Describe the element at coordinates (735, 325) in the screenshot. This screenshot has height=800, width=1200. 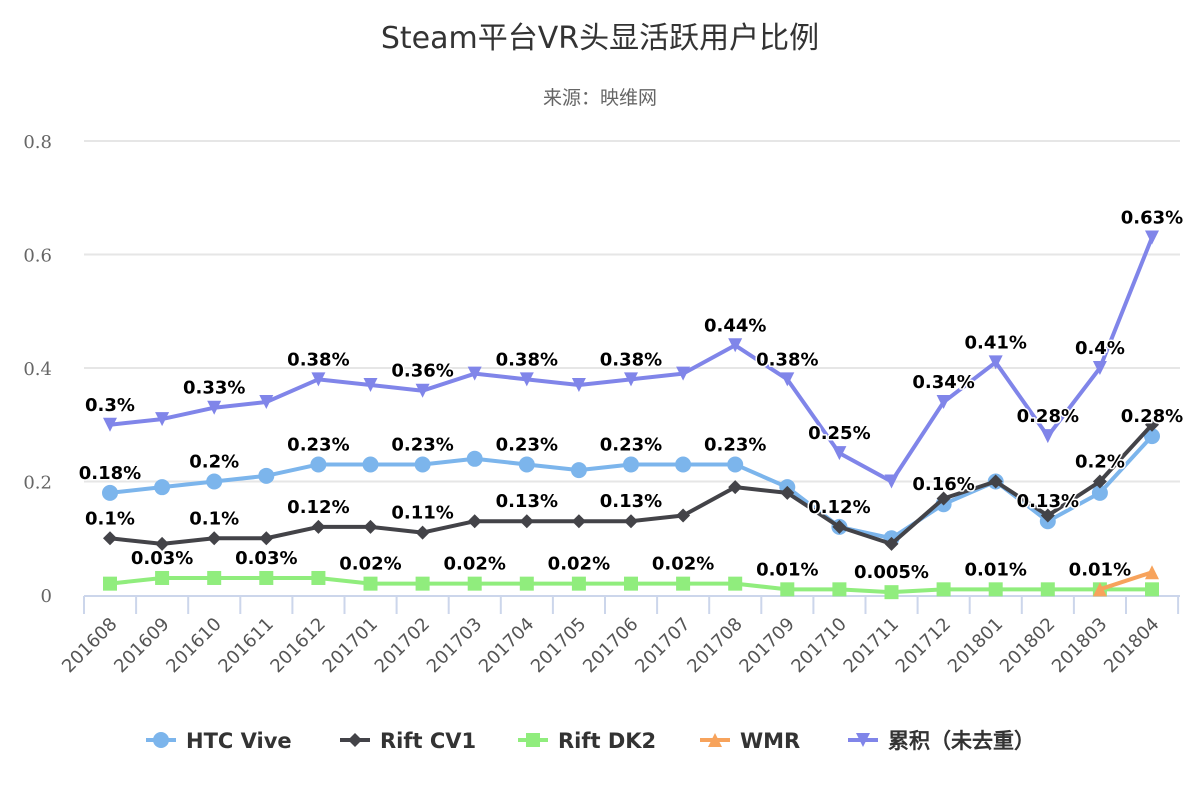
I see `data-label: 0.44%` at that location.